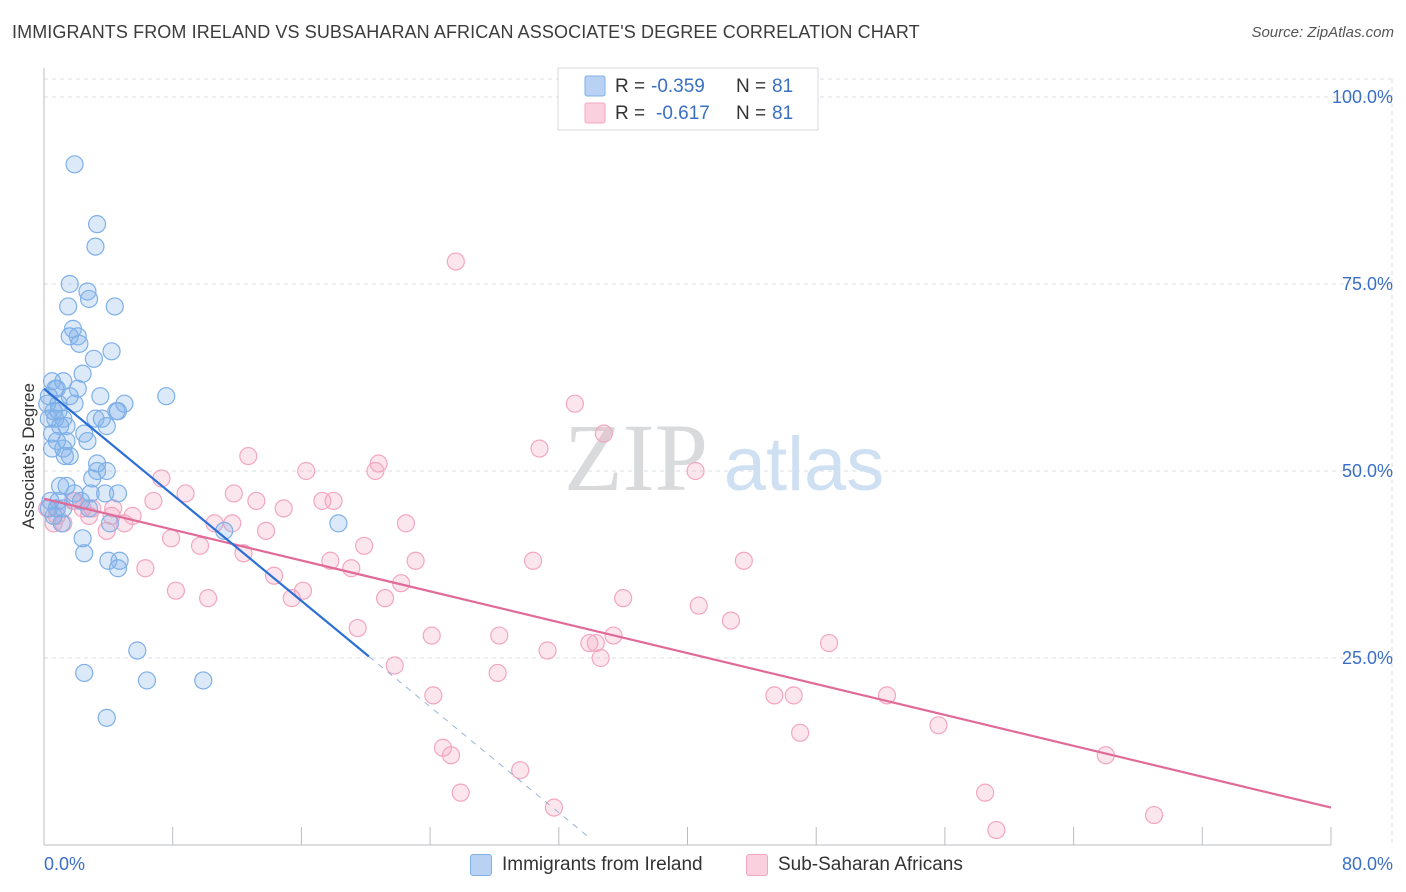 This screenshot has height=892, width=1406. What do you see at coordinates (481, 865) in the screenshot?
I see `legend-swatch-ireland-bottom` at bounding box center [481, 865].